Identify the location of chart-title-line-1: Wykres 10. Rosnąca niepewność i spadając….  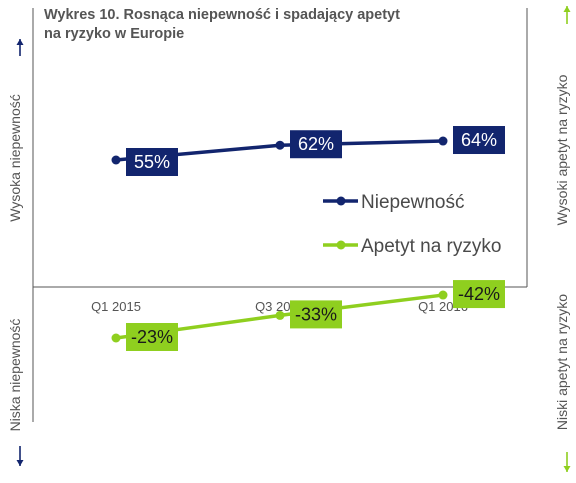
(222, 15).